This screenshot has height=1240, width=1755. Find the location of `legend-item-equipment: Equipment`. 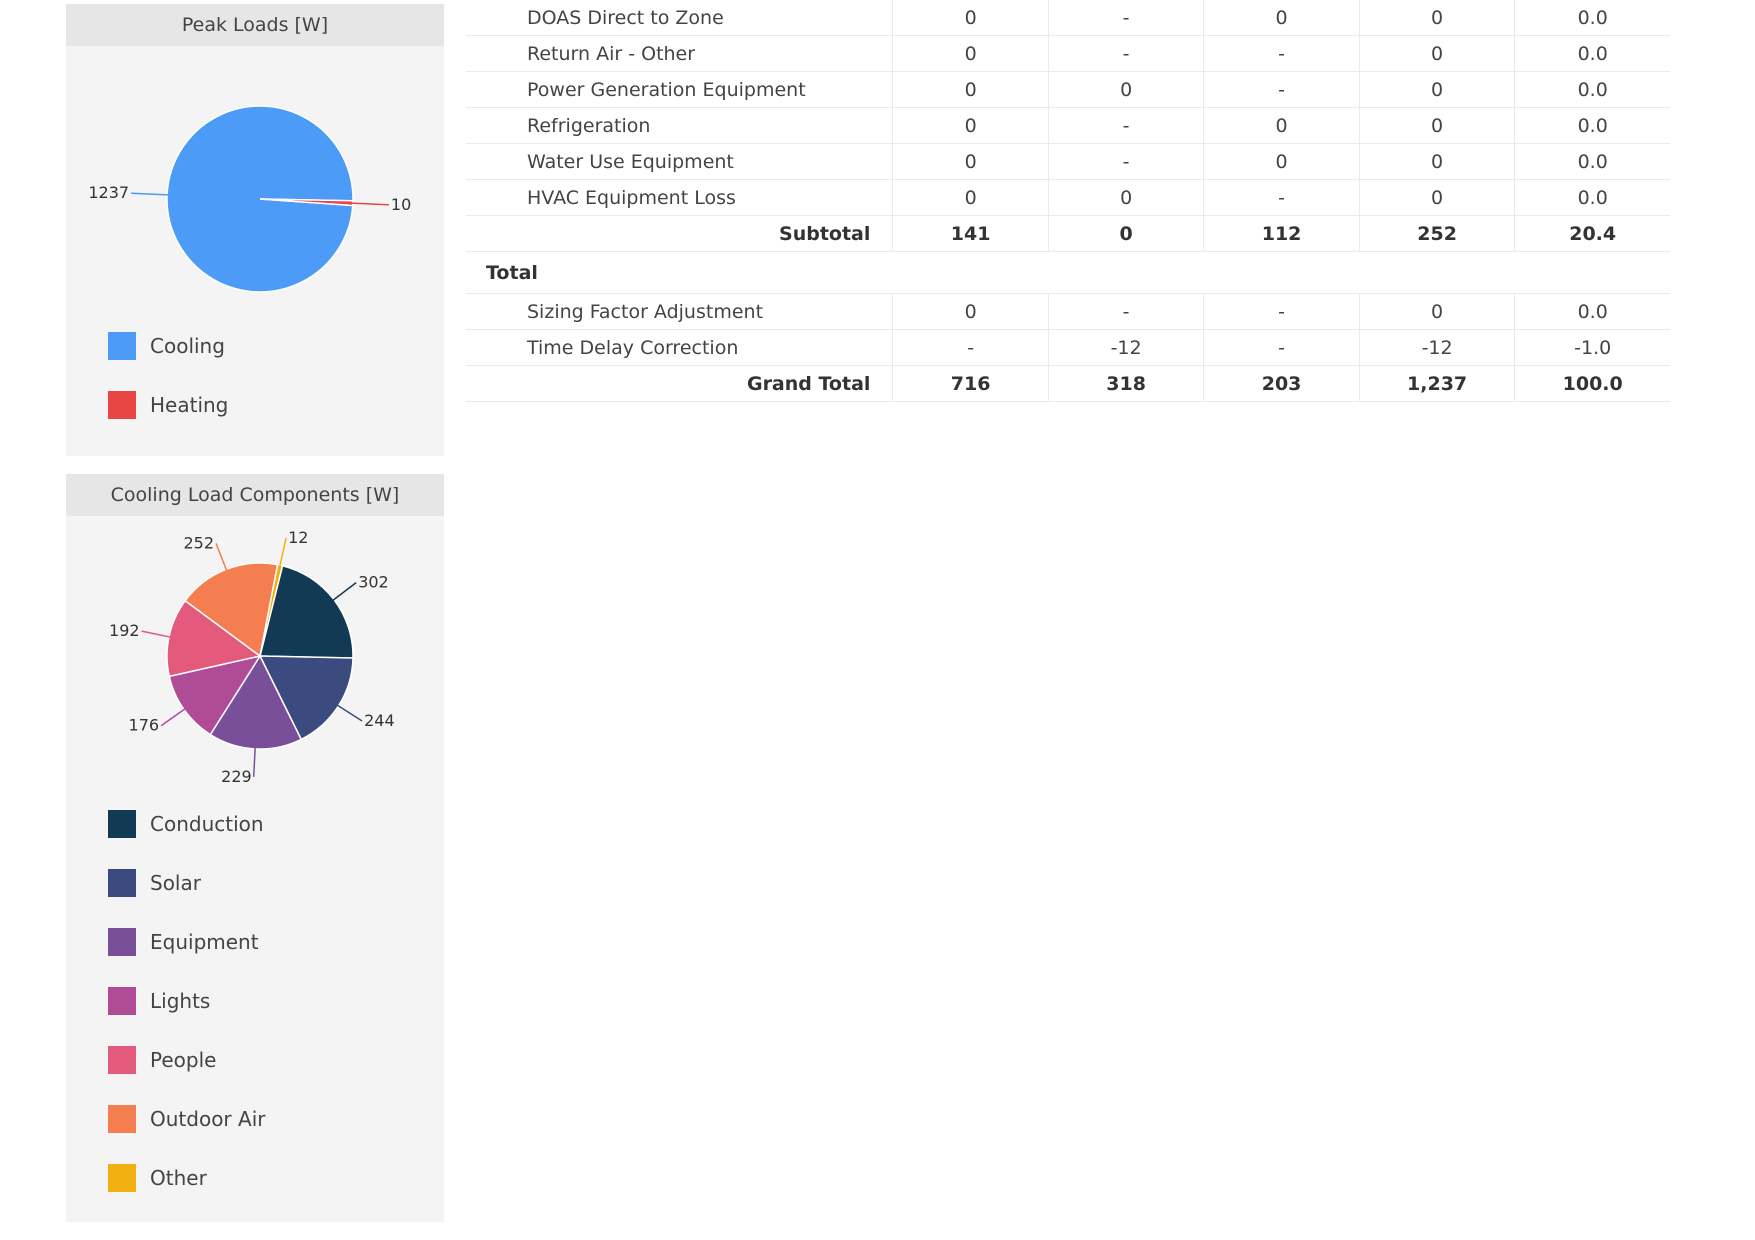

legend-item-equipment: Equipment is located at coordinates (183, 942).